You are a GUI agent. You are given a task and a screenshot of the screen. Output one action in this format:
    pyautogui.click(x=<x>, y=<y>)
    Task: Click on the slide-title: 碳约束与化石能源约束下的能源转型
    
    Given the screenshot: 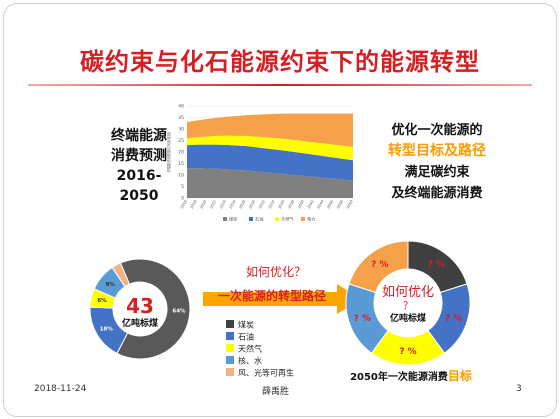 What is the action you would take?
    pyautogui.click(x=280, y=62)
    